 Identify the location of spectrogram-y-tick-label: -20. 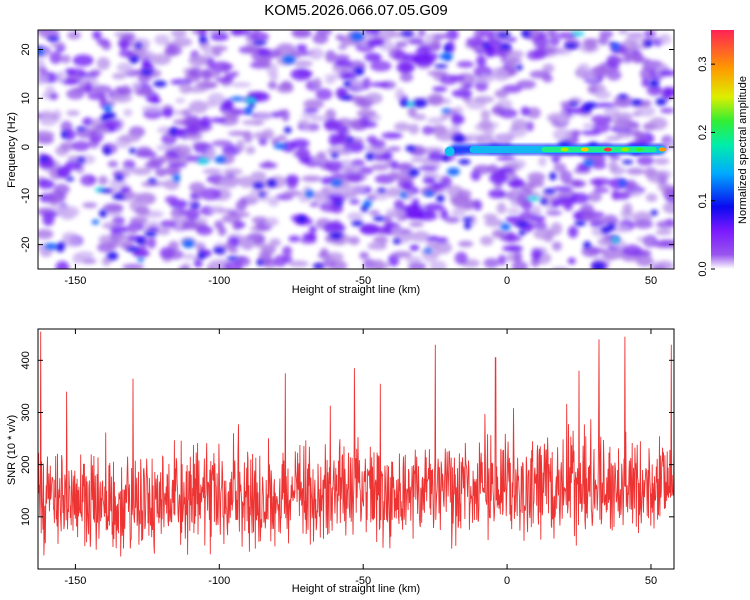
(26, 245).